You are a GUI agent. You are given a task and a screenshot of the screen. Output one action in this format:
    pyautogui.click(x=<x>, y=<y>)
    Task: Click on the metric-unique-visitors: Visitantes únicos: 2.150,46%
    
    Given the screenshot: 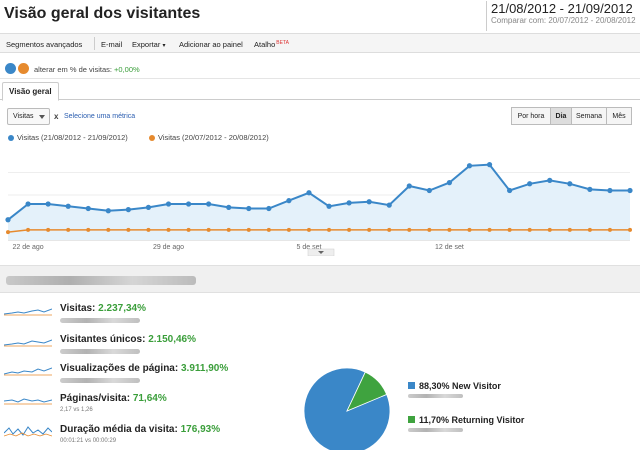 What is the action you would take?
    pyautogui.click(x=150, y=347)
    